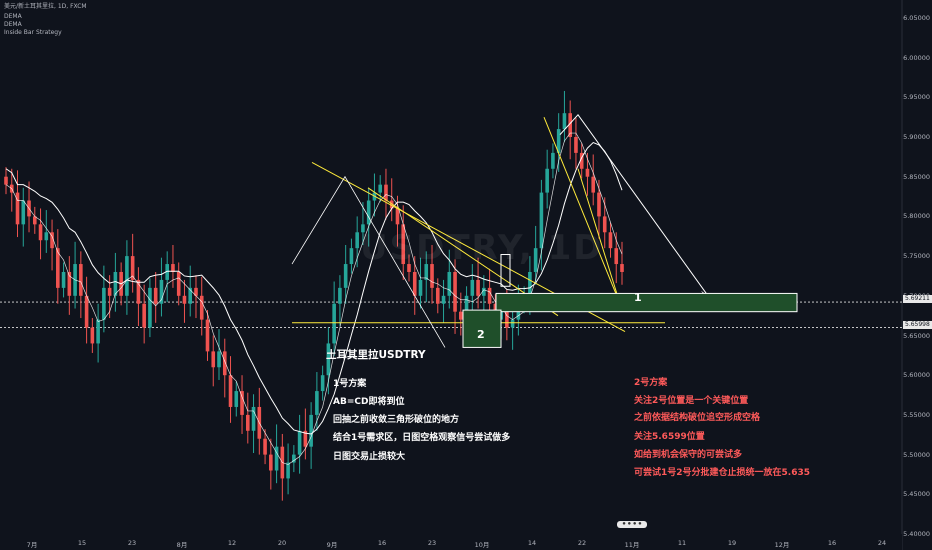 This screenshot has width=932, height=550. What do you see at coordinates (82, 543) in the screenshot?
I see `x-tick-label: 15` at bounding box center [82, 543].